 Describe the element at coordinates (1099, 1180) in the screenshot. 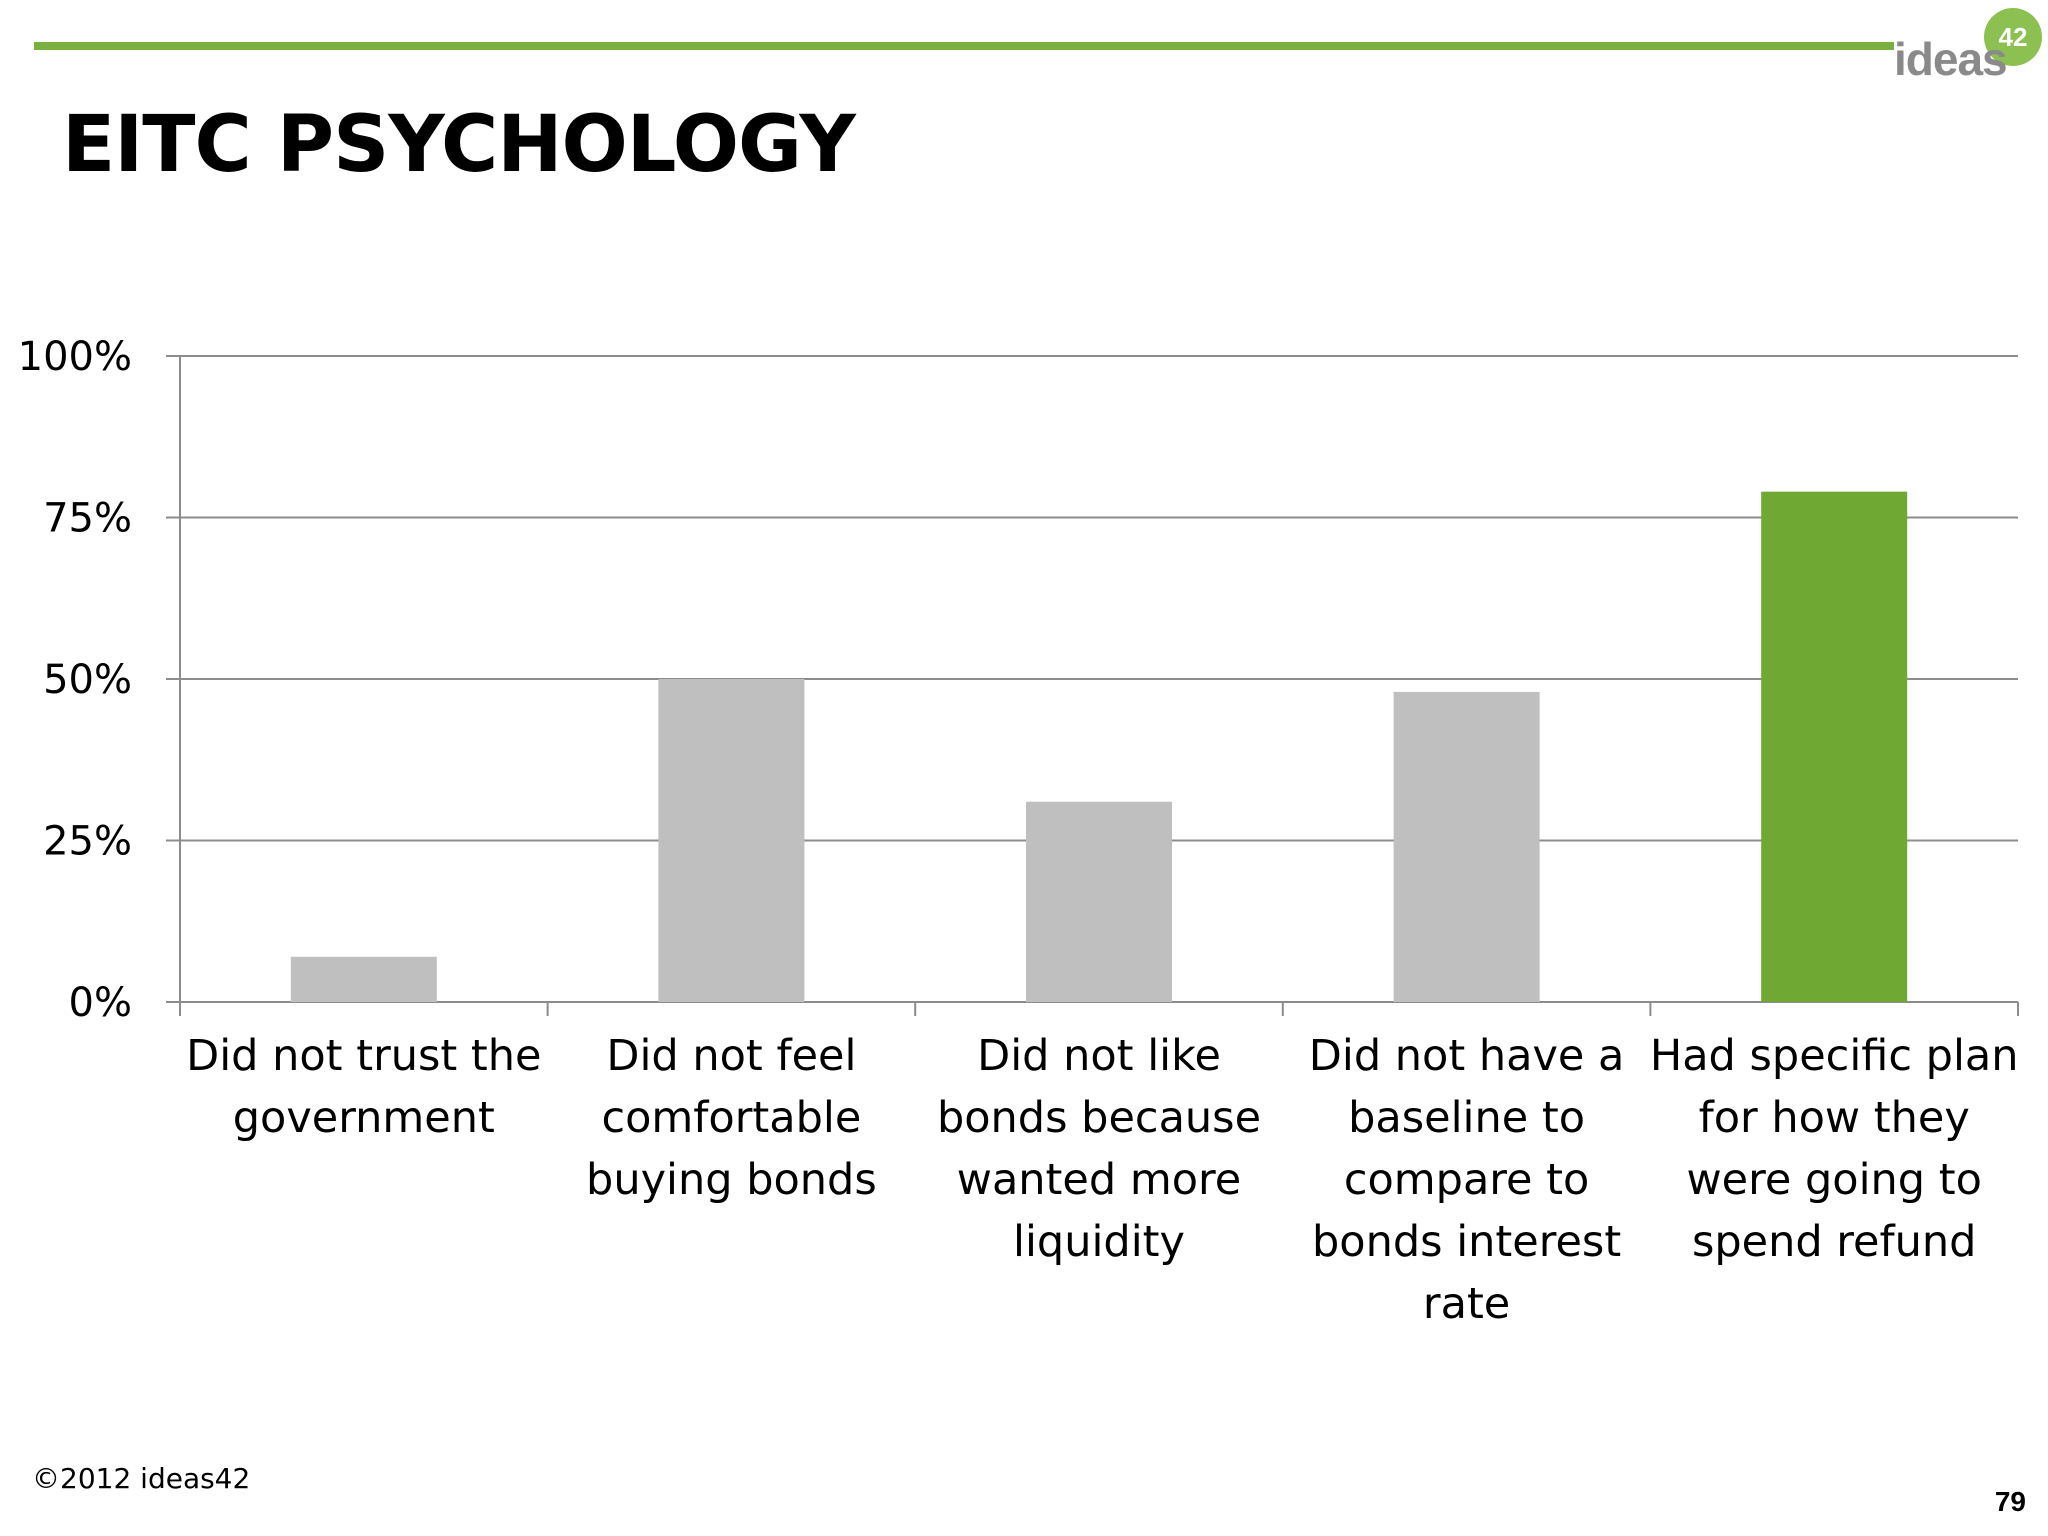

I see `x-category-label-line: wanted more` at that location.